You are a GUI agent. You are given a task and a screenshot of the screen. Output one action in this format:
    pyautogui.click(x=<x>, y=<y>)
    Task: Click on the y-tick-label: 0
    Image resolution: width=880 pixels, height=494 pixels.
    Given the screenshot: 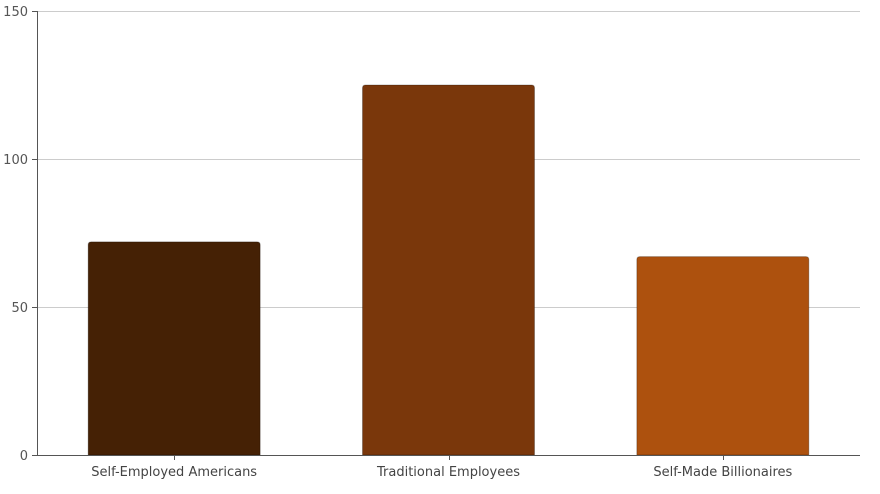 What is the action you would take?
    pyautogui.click(x=24, y=456)
    